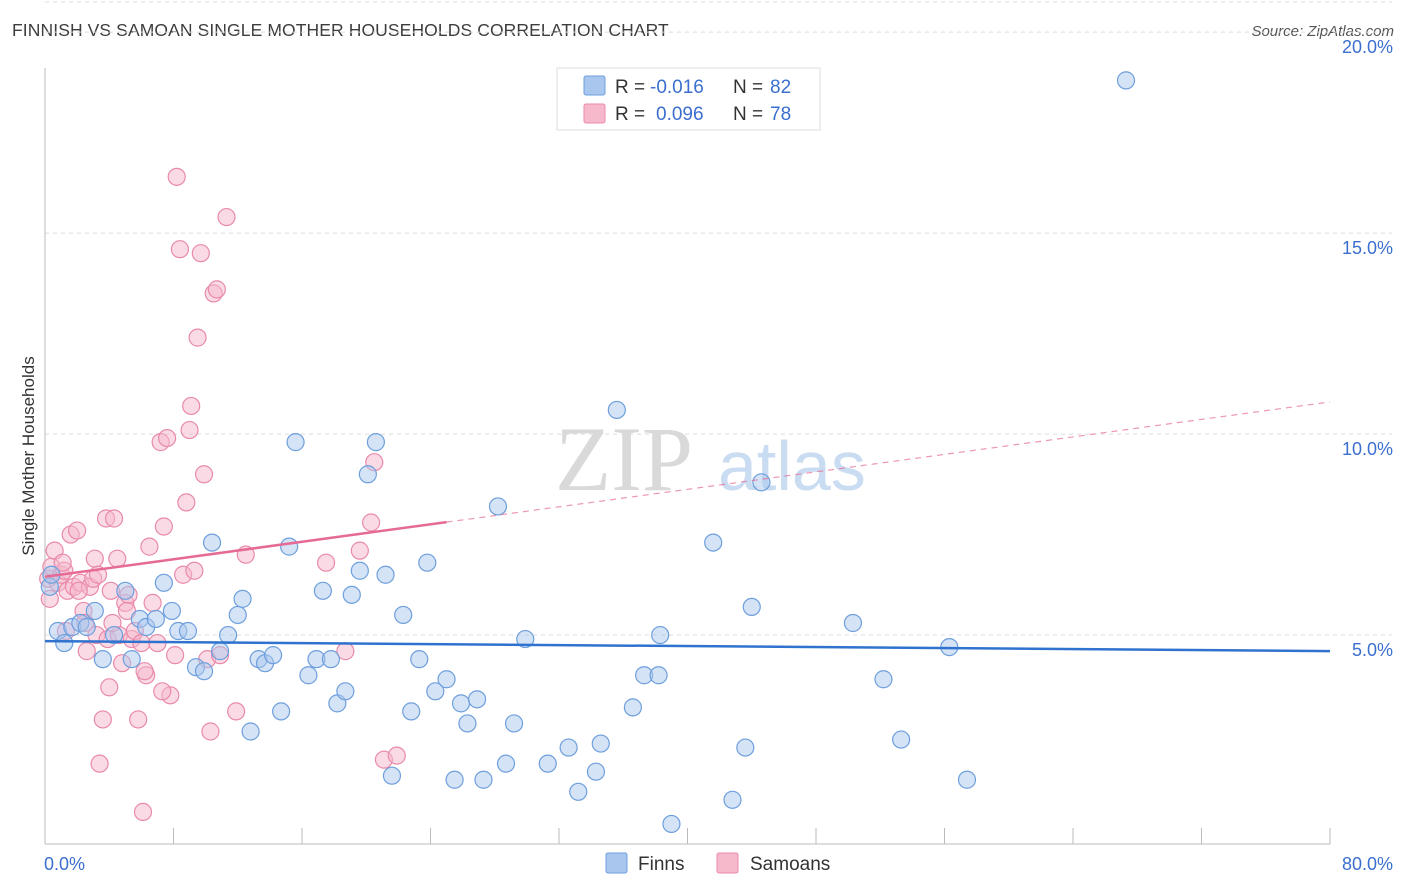 This screenshot has height=892, width=1406. I want to click on legend-top: R = -0.016 N = 82 R = 0.096 N = 78, so click(688, 99).